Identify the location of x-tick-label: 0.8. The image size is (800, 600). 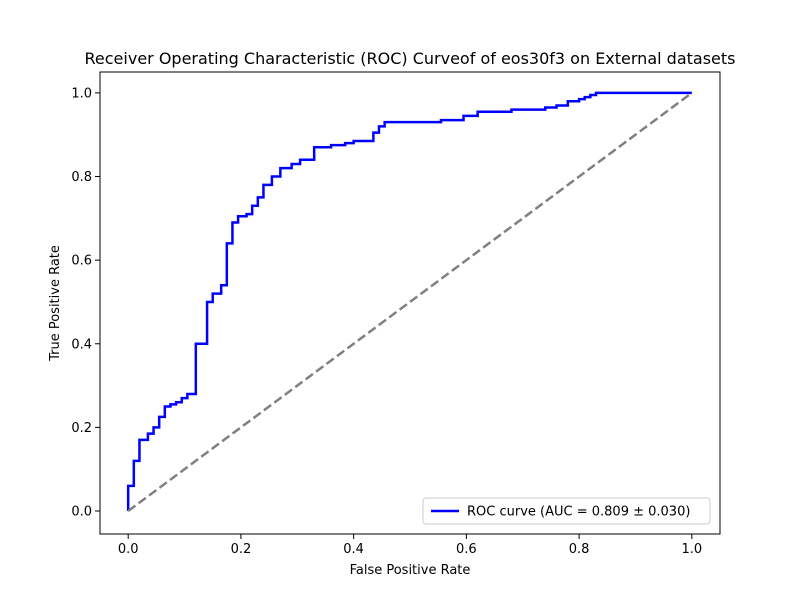
(579, 549).